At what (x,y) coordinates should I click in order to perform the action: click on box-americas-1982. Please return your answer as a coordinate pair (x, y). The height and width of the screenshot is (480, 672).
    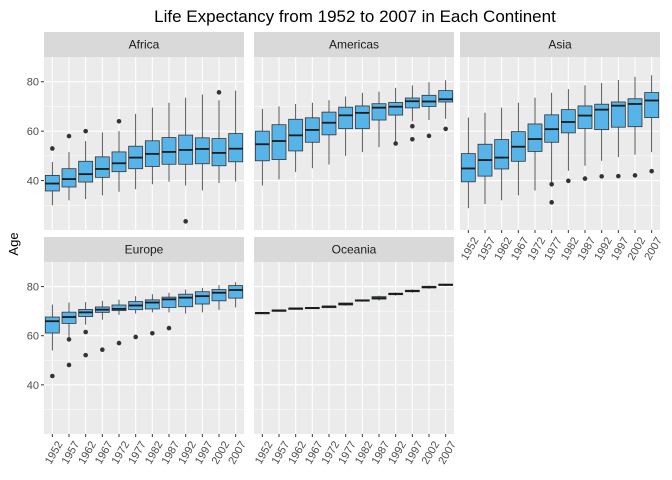
    Looking at the image, I should click on (362, 122).